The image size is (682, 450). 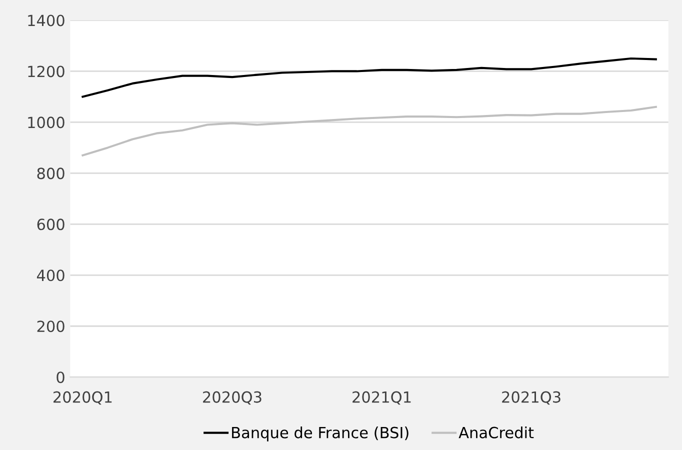 What do you see at coordinates (50, 174) in the screenshot?
I see `y-tick-label: 800` at bounding box center [50, 174].